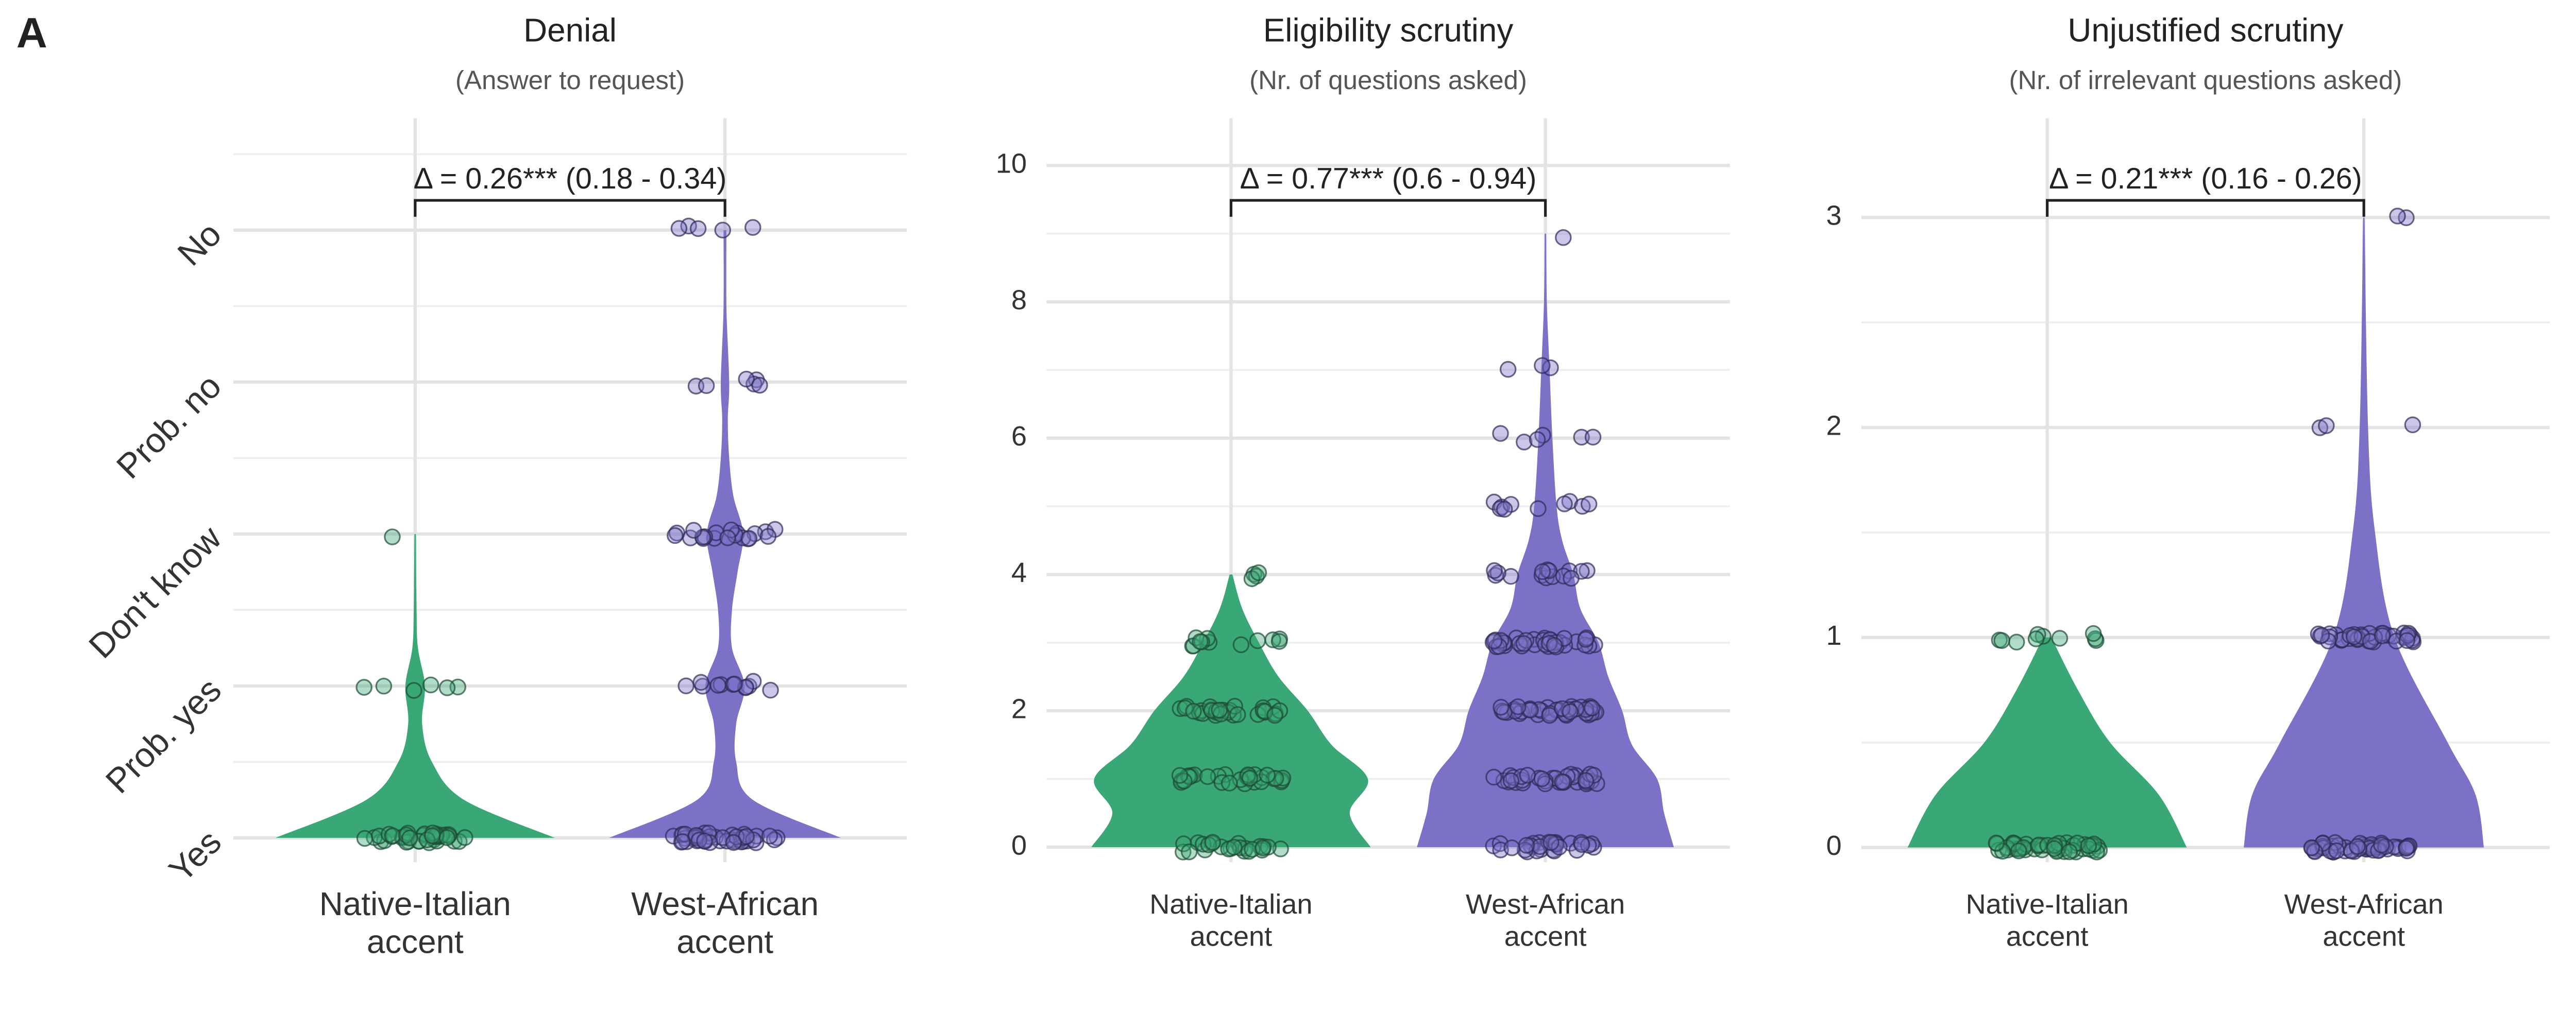  What do you see at coordinates (1388, 208) in the screenshot?
I see `significance-bracket` at bounding box center [1388, 208].